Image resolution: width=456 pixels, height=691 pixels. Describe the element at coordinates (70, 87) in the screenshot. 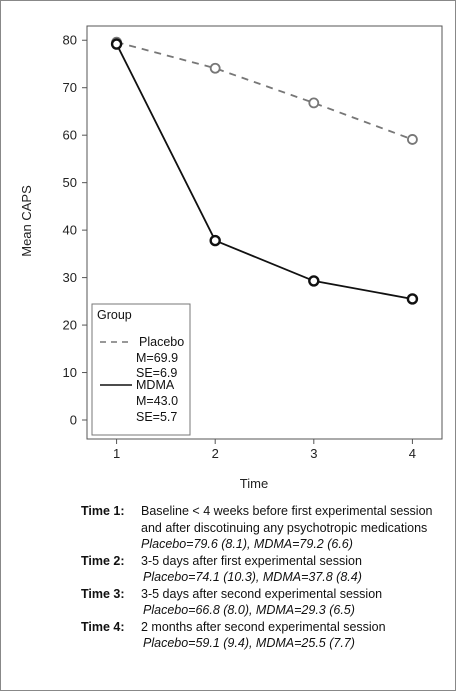

I see `y-tick-label: 70` at that location.